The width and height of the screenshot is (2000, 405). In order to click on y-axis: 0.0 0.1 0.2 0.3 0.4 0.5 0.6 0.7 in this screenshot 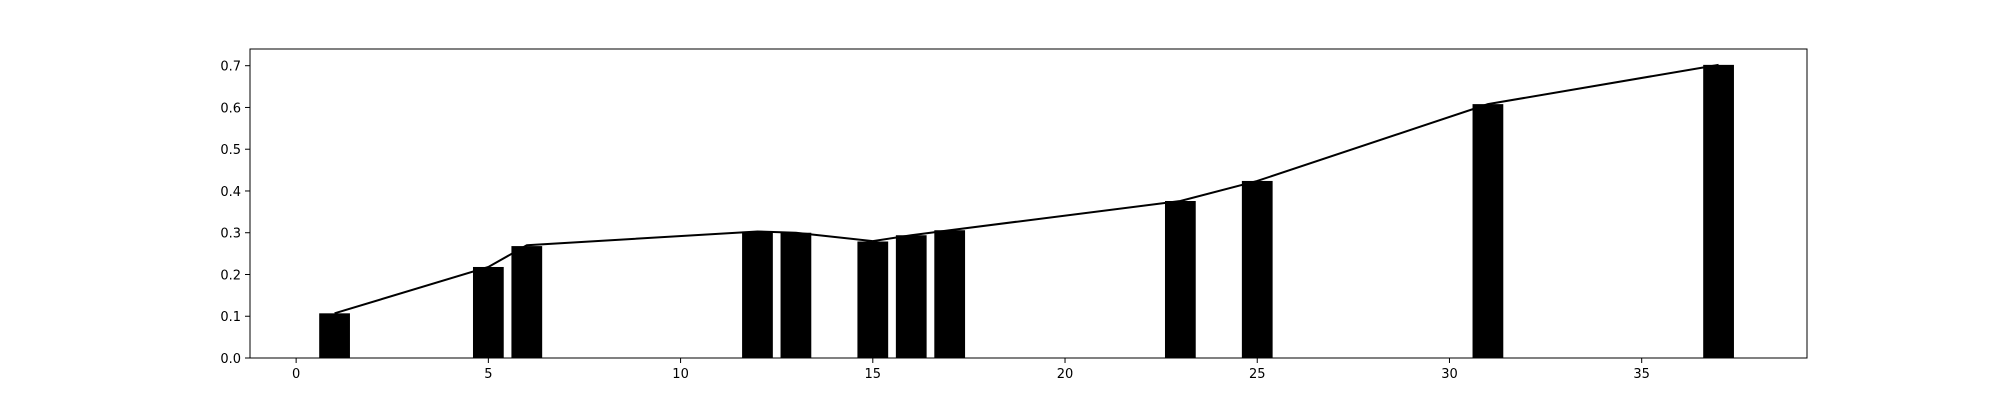, I will do `click(235, 213)`.